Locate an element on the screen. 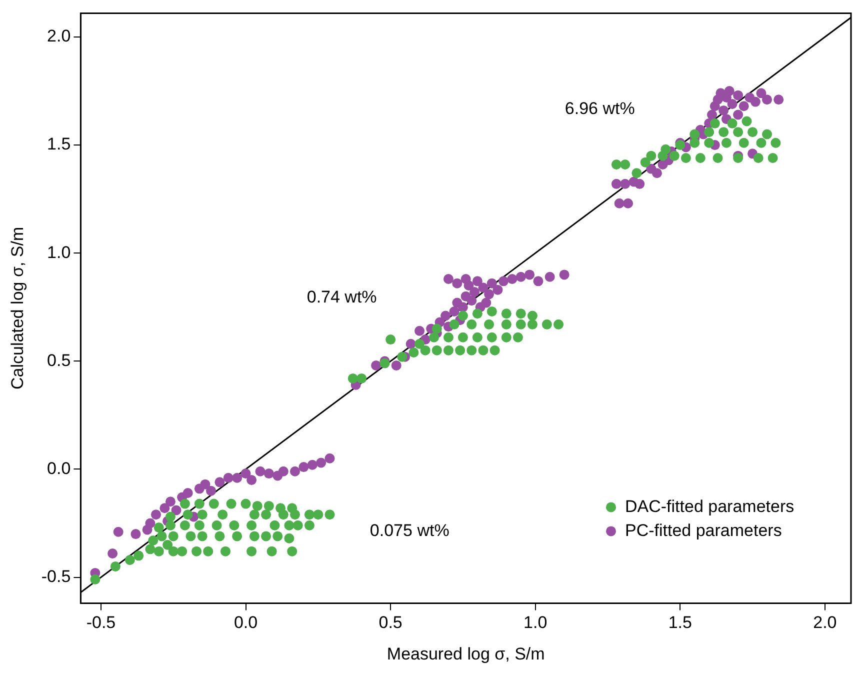 The height and width of the screenshot is (673, 856). y-tick-label: 1.0 is located at coordinates (59, 252).